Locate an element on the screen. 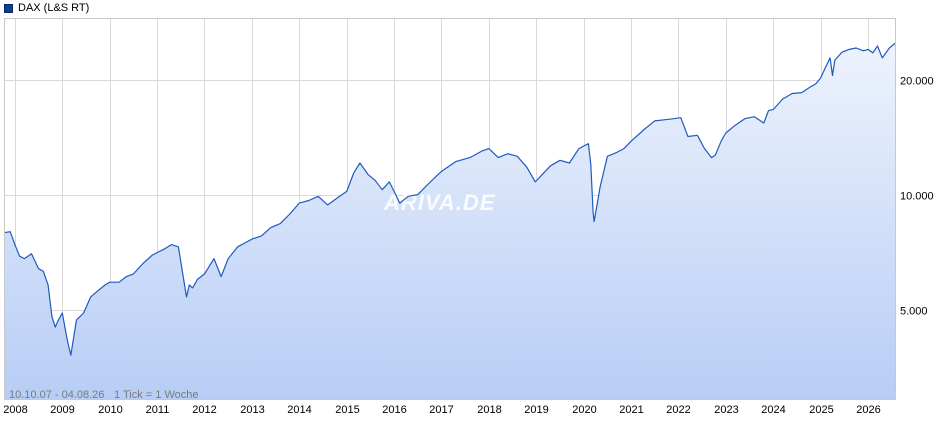 The width and height of the screenshot is (940, 435). y-tick-label: 20.000 is located at coordinates (917, 82).